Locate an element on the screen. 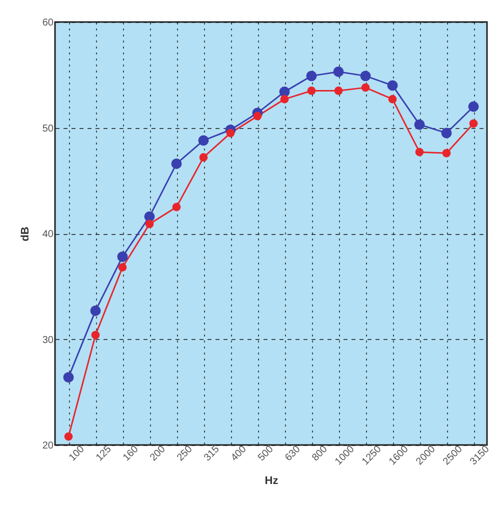  x-tick-label: 200 is located at coordinates (158, 454).